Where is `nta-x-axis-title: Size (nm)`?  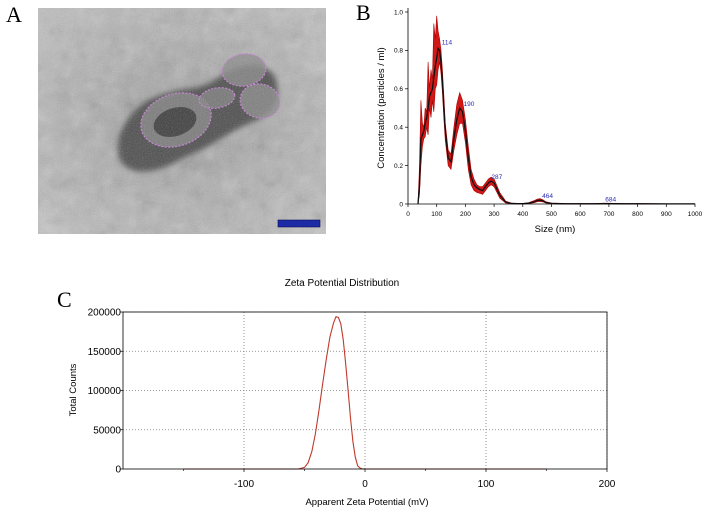 nta-x-axis-title: Size (nm) is located at coordinates (555, 229).